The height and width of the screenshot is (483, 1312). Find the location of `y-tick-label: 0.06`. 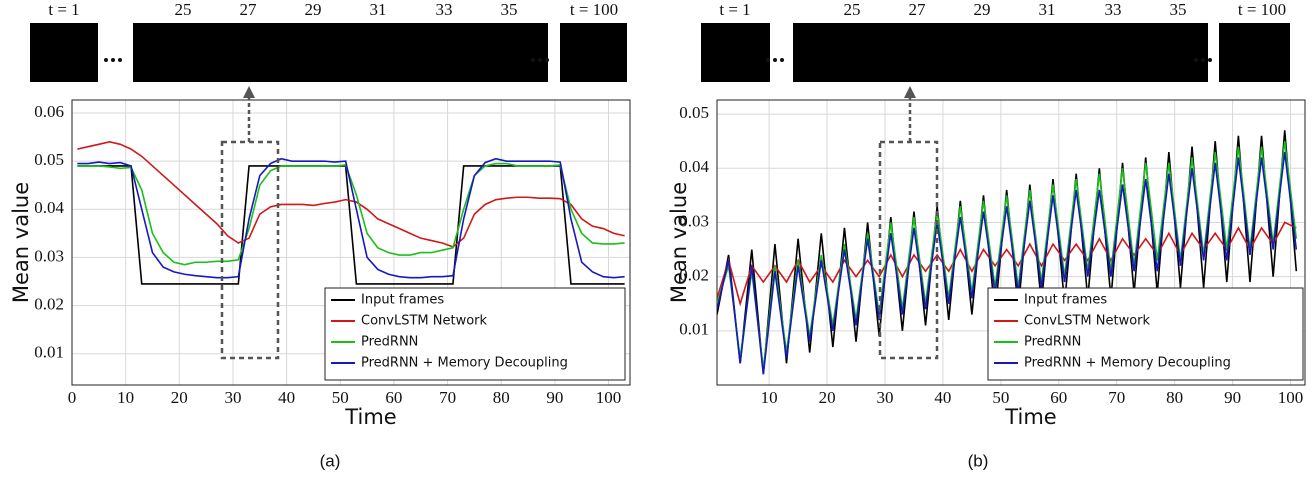

y-tick-label: 0.06 is located at coordinates (49, 111).